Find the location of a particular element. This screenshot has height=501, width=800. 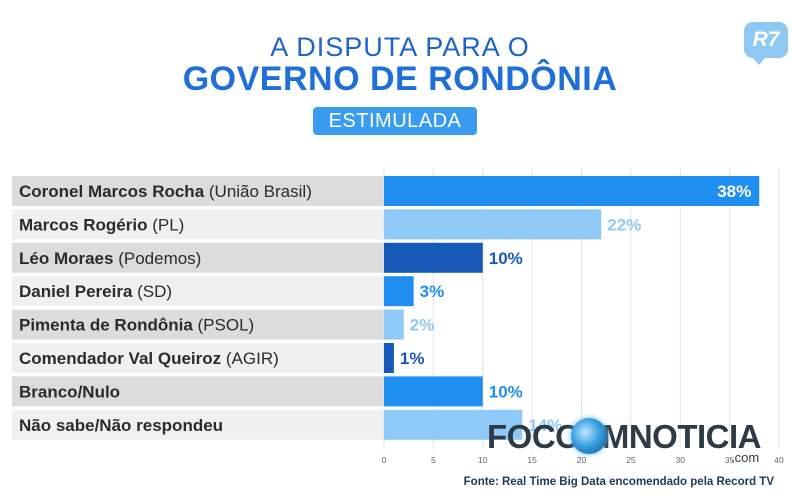

category-label: Marcos Rogério (PL) is located at coordinates (101, 224).